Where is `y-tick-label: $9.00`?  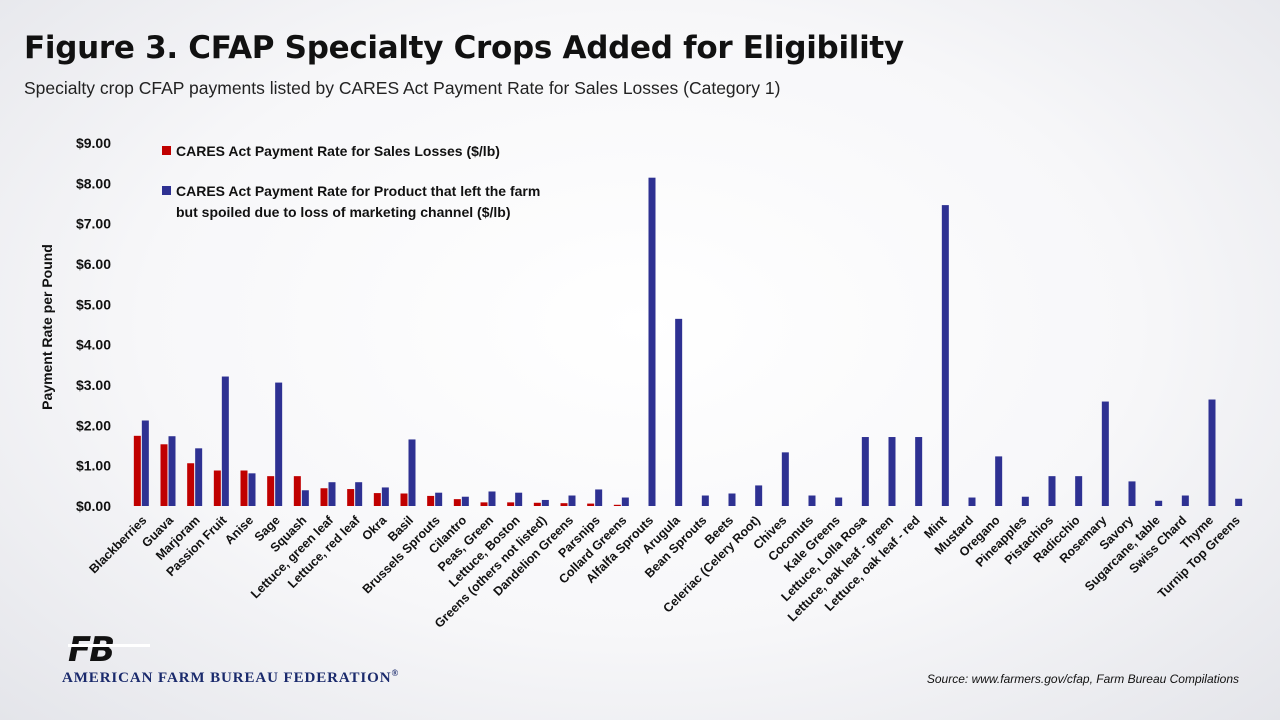 y-tick-label: $9.00 is located at coordinates (93, 143).